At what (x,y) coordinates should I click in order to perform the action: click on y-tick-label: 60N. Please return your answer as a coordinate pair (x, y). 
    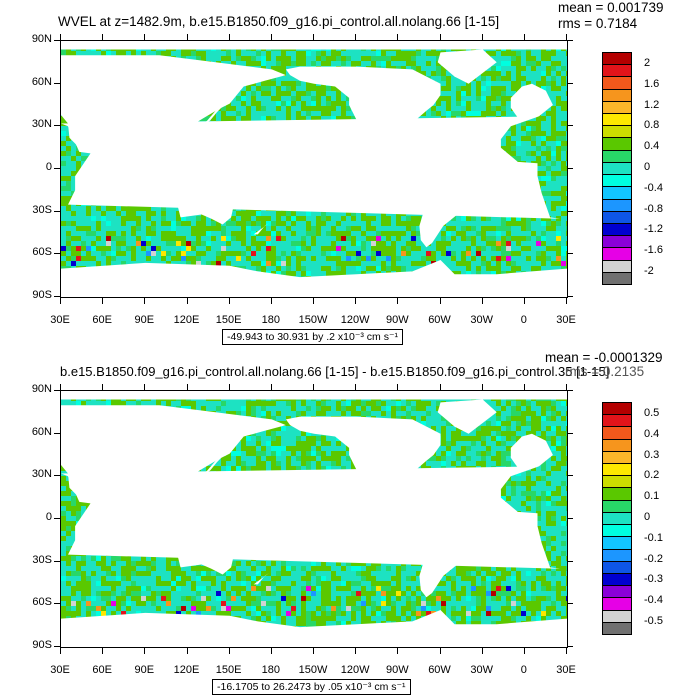
    Looking at the image, I should click on (41, 81).